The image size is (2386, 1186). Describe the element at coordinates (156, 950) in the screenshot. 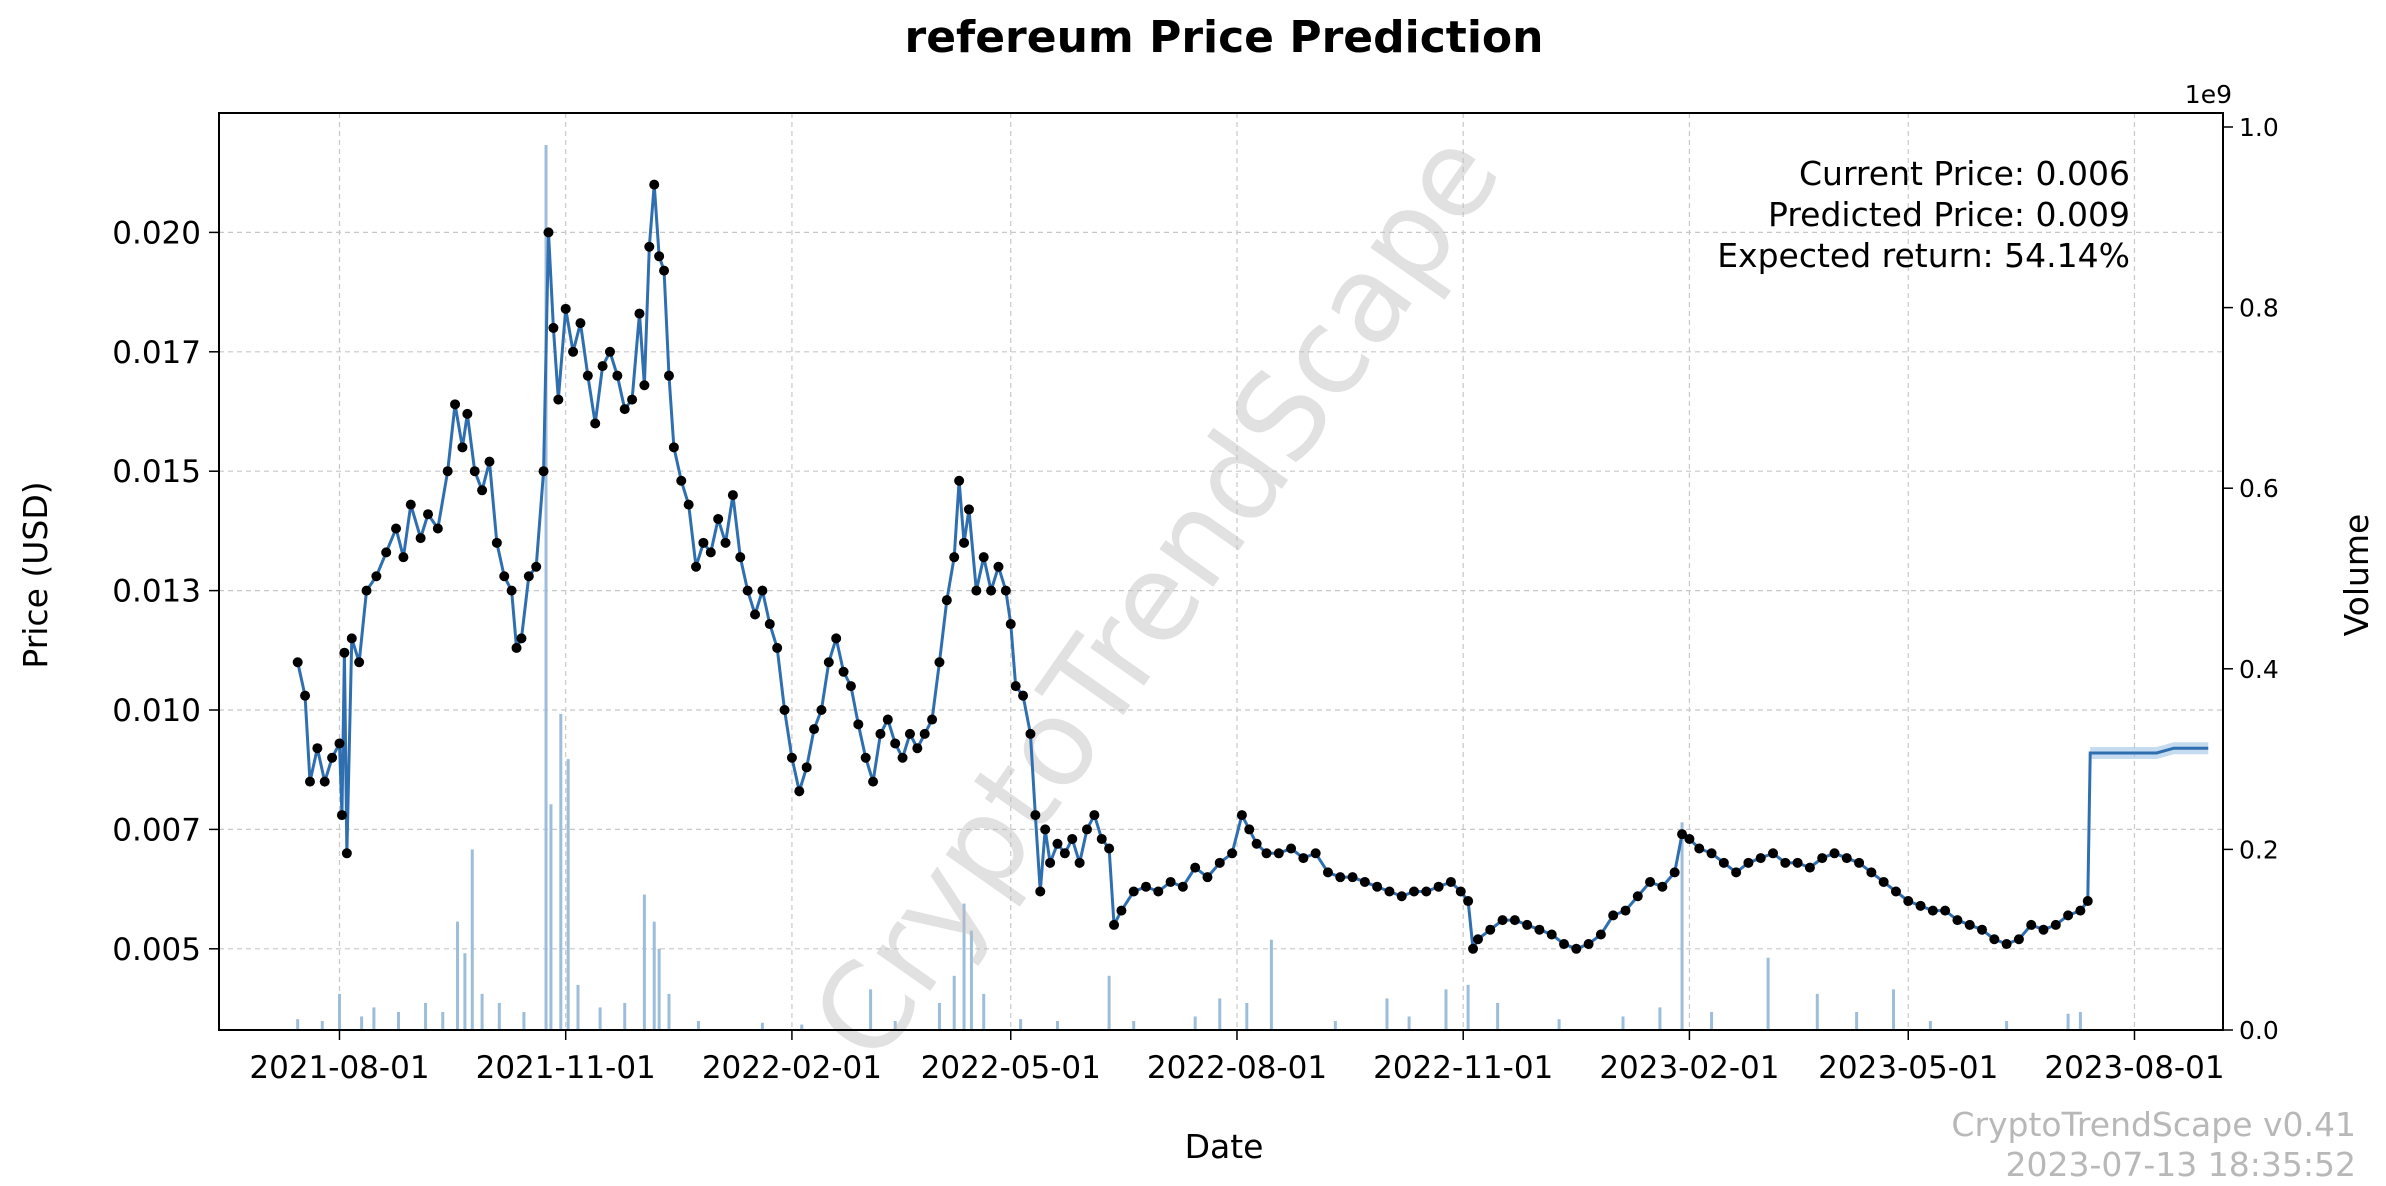

I see `y-tick-label: 0.005` at that location.